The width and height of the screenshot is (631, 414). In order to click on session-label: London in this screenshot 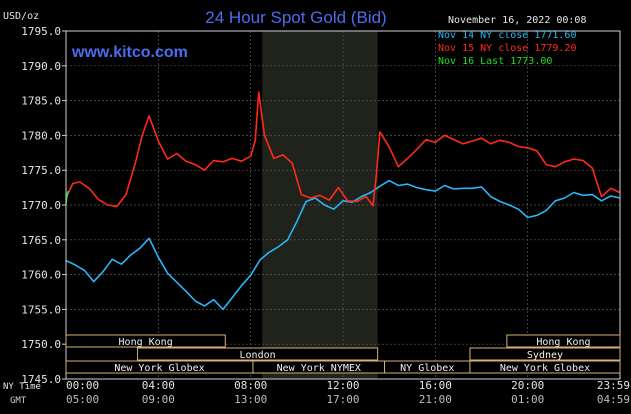, I will do `click(258, 355)`.